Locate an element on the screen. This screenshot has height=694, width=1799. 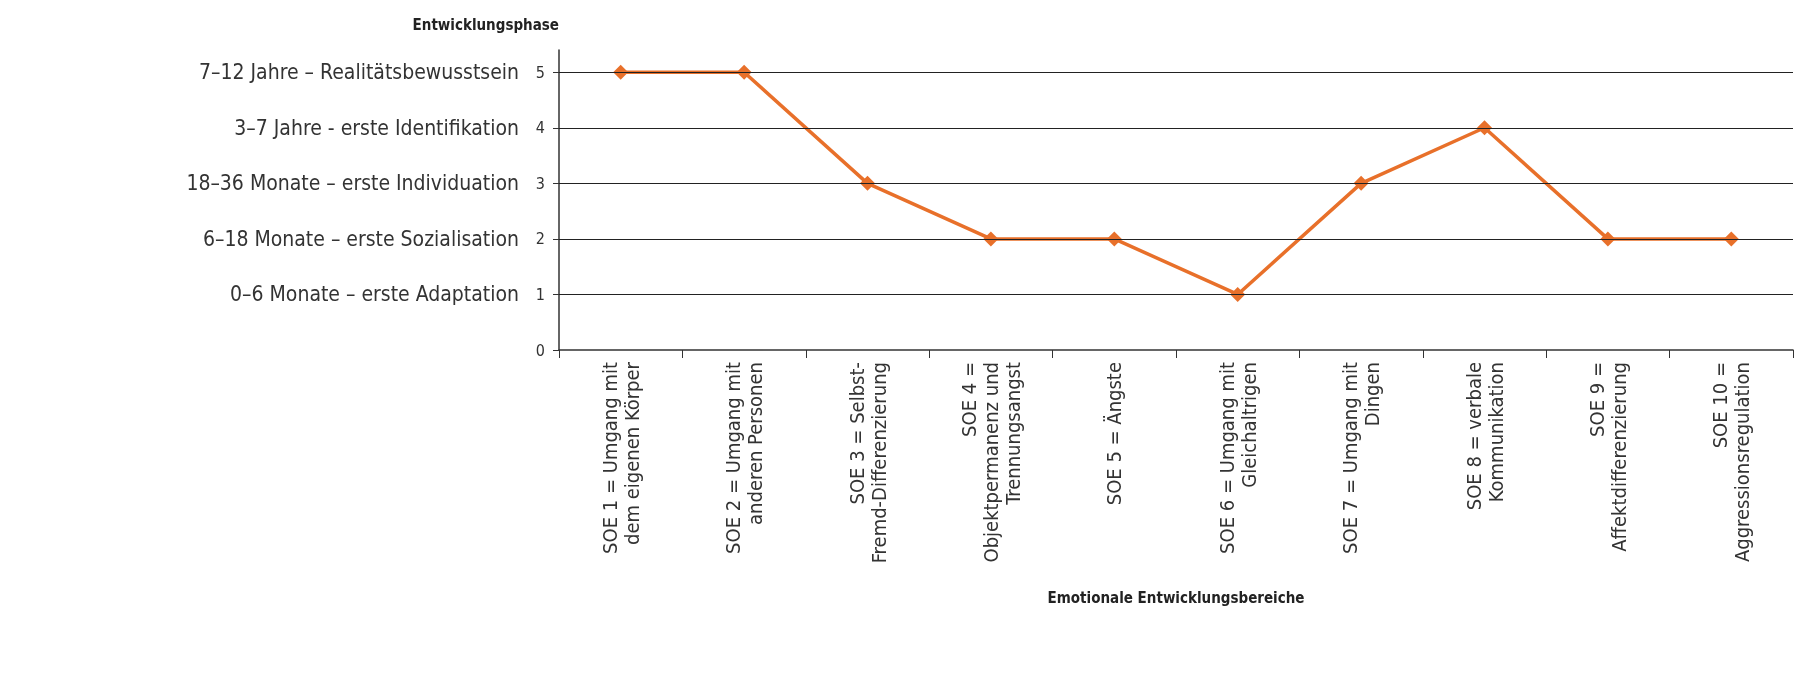
y-tick-label: 0 is located at coordinates (540, 350).